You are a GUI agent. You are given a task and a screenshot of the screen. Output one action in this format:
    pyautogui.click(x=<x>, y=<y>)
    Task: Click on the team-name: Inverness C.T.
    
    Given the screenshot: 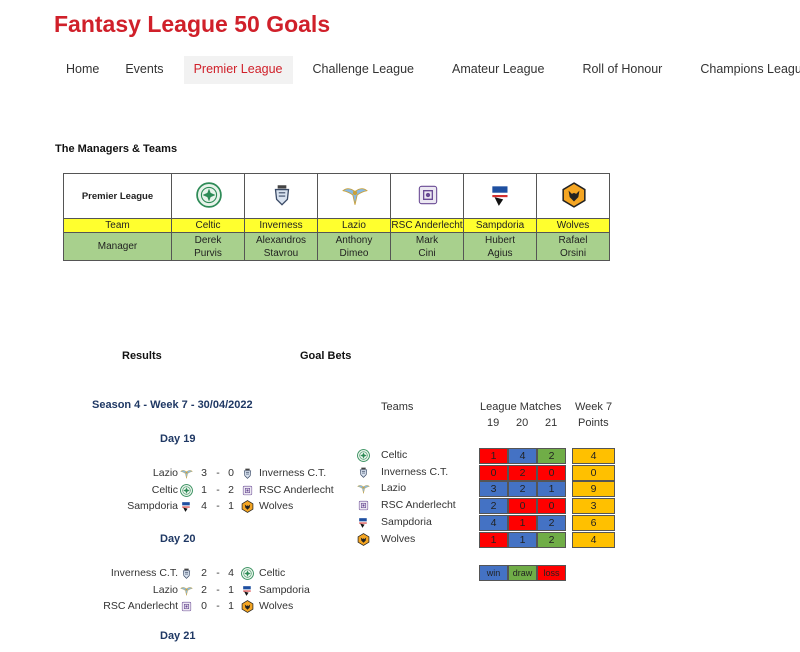 What is the action you would take?
    pyautogui.click(x=415, y=471)
    